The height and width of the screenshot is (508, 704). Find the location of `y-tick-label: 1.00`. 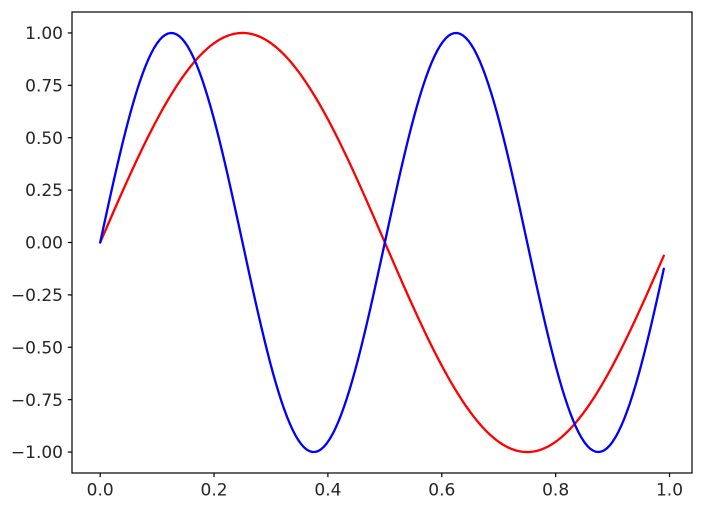

y-tick-label: 1.00 is located at coordinates (44, 34).